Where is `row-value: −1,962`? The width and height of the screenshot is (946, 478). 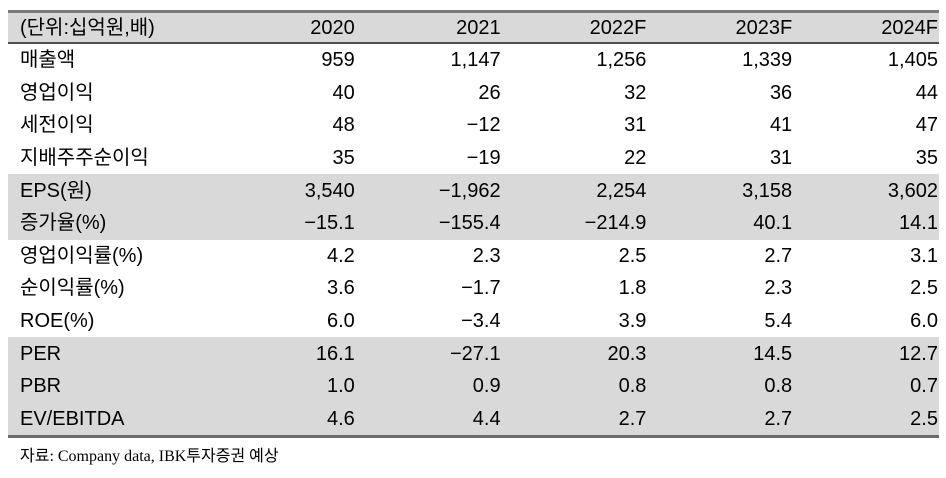
row-value: −1,962 is located at coordinates (469, 190).